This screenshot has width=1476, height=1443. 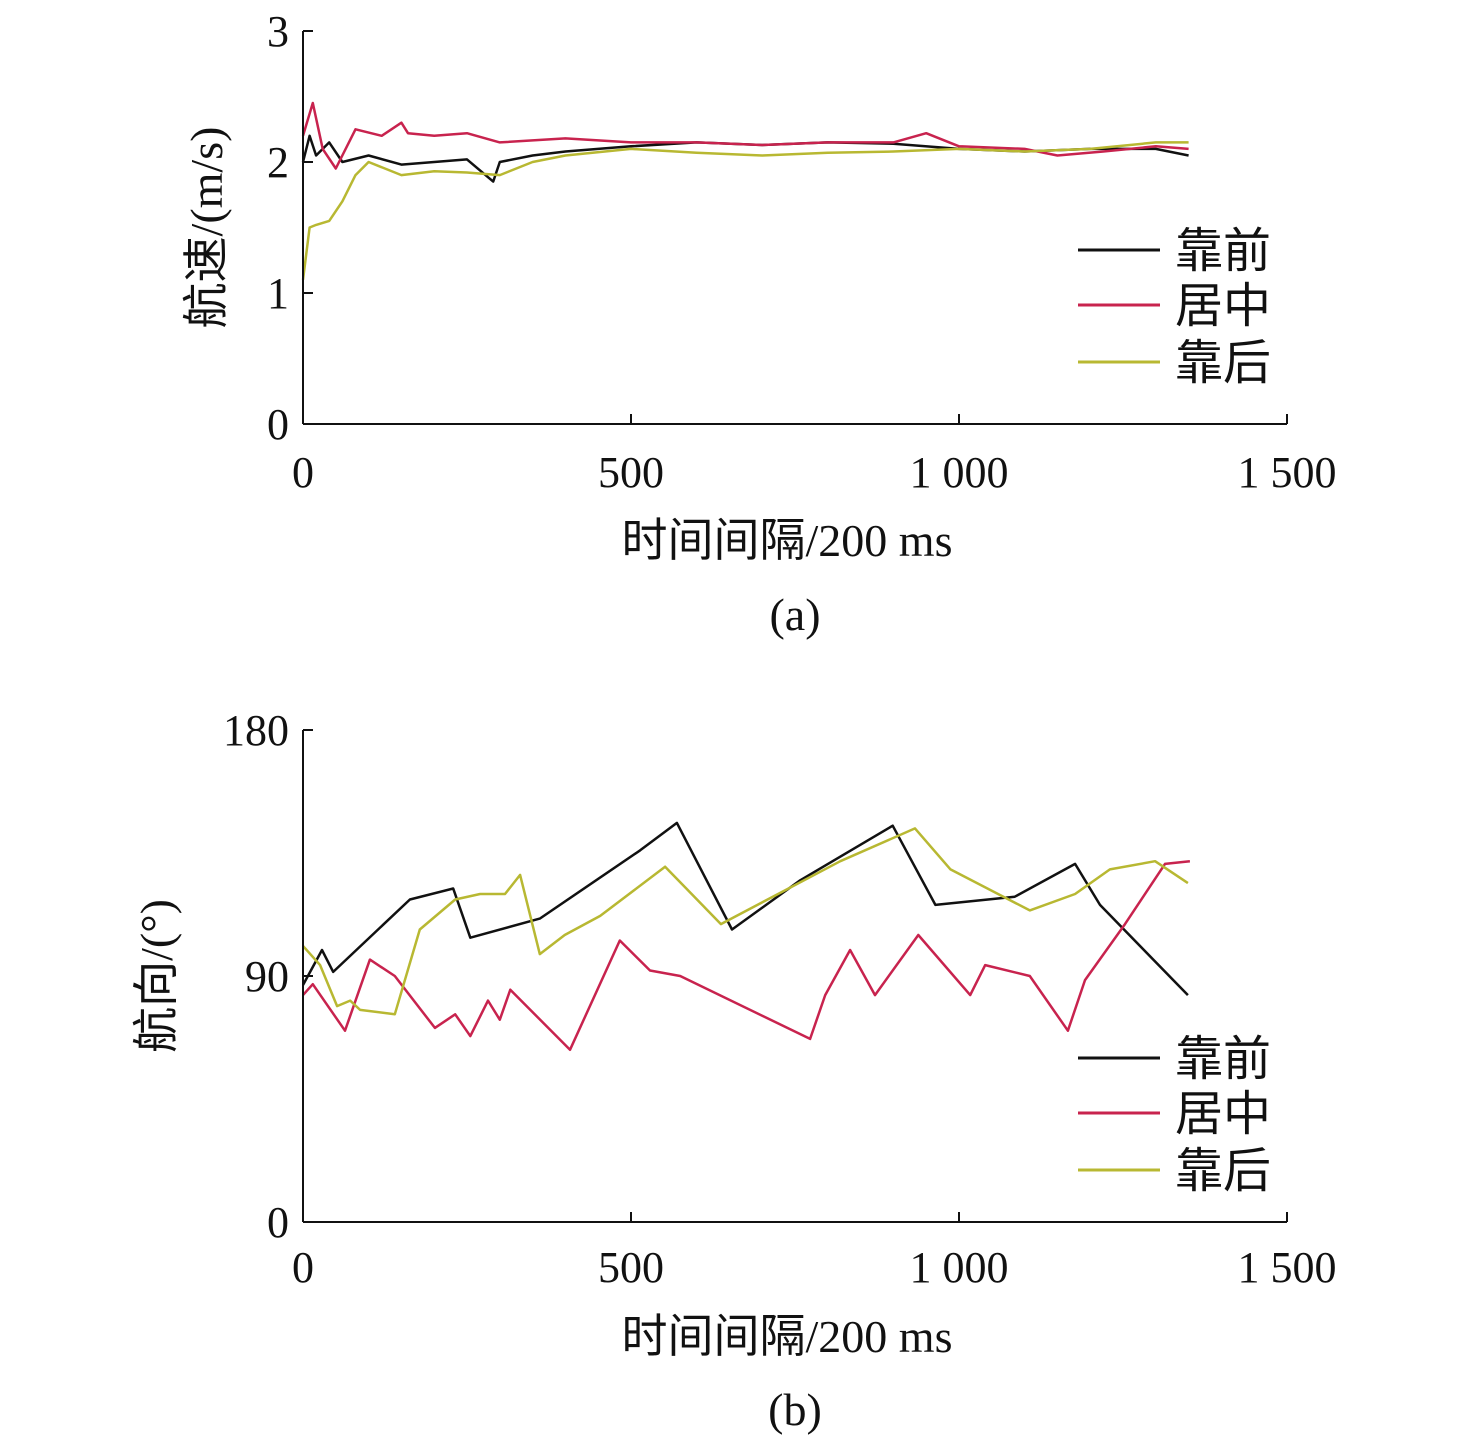 What do you see at coordinates (795, 1409) in the screenshot?
I see `panel-label: (b)` at bounding box center [795, 1409].